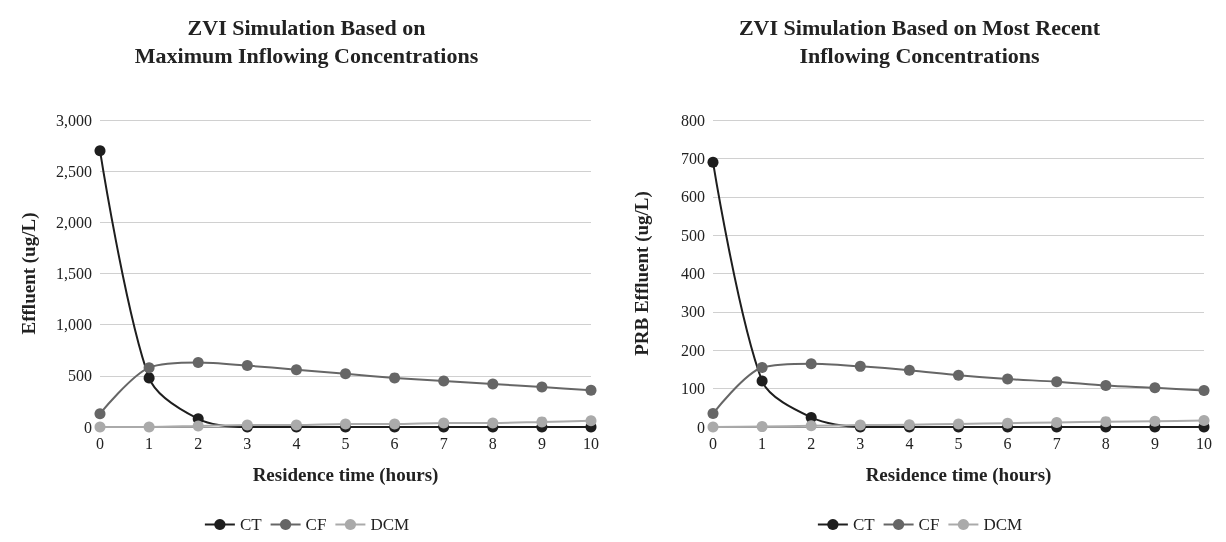 The width and height of the screenshot is (1226, 542). What do you see at coordinates (74, 171) in the screenshot?
I see `y-tick-label: 2,500` at bounding box center [74, 171].